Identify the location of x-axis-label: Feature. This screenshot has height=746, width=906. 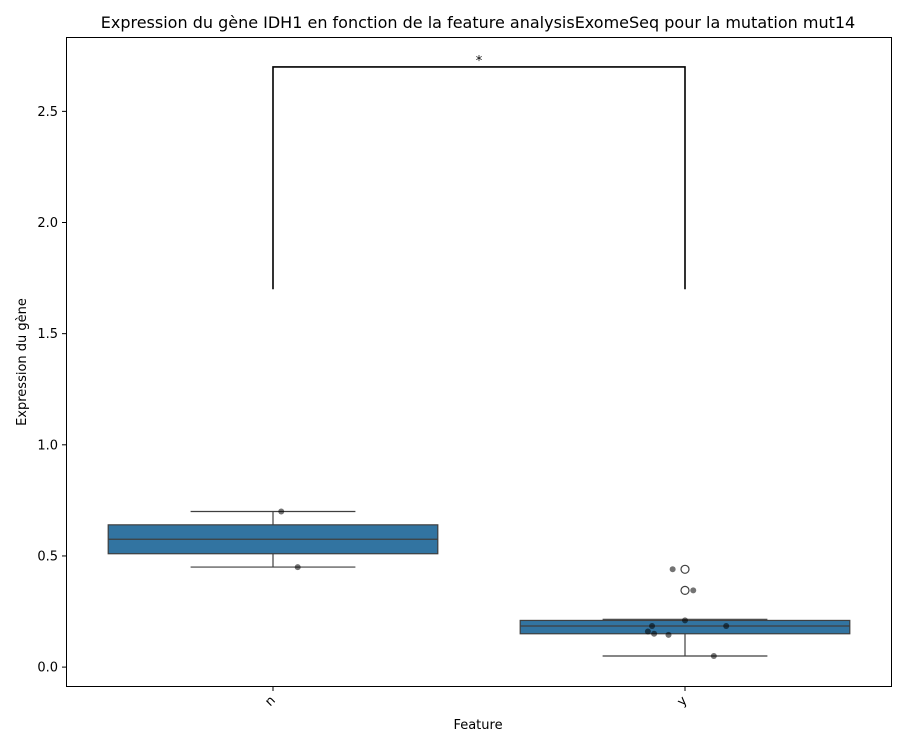
(477, 725).